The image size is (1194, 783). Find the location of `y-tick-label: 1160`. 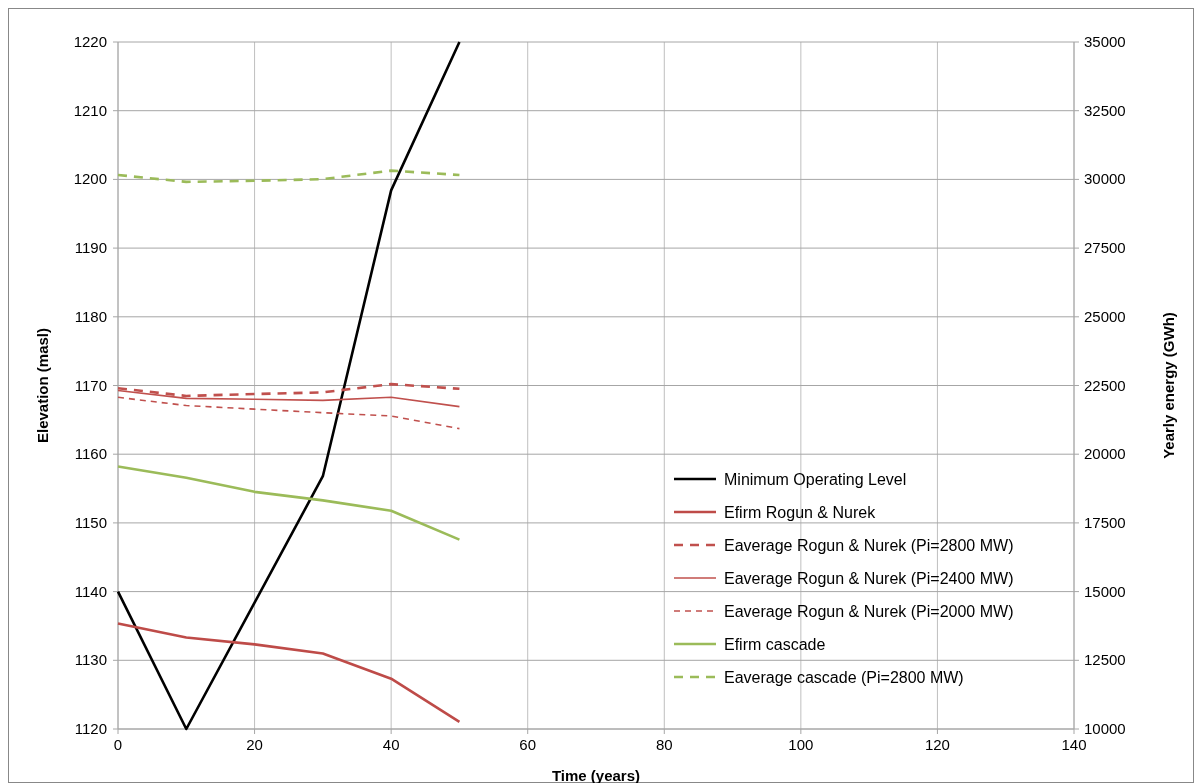

y-tick-label: 1160 is located at coordinates (90, 454).